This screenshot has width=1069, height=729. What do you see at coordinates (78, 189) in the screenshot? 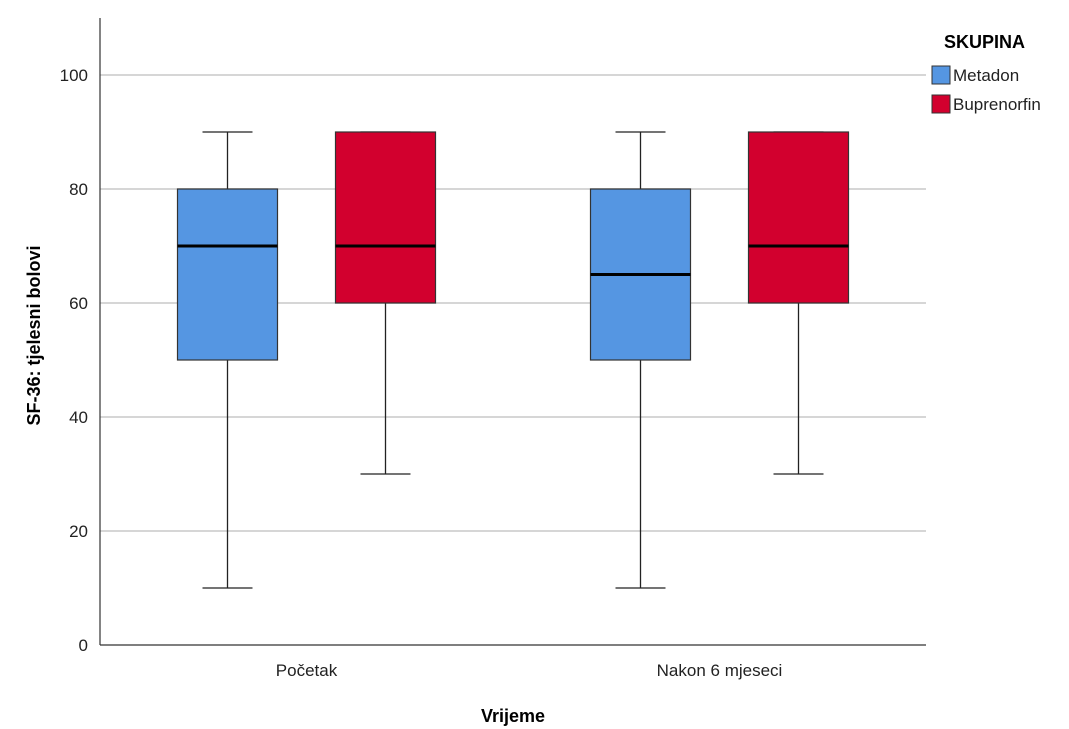
I see `y-tick-label: 80` at bounding box center [78, 189].